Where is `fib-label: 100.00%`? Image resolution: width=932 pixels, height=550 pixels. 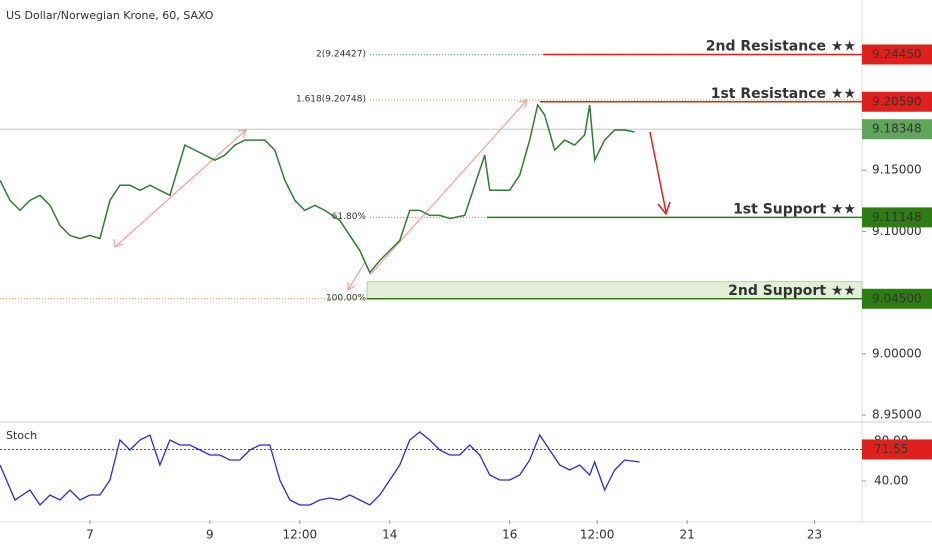
fib-label: 100.00% is located at coordinates (346, 298).